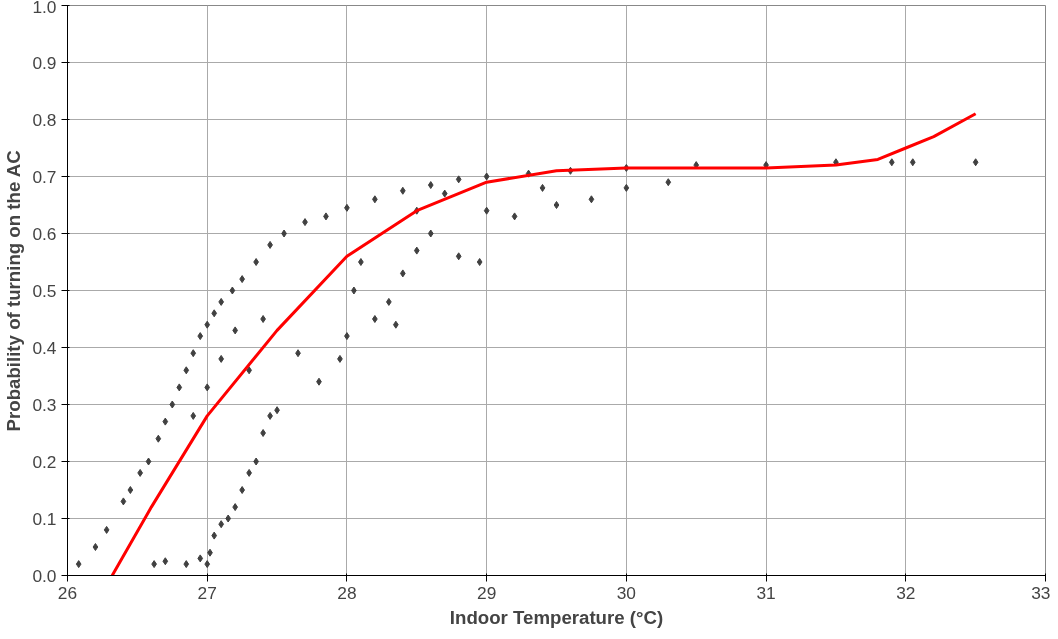  I want to click on x-axis-title: Indoor Temperature (°C), so click(556, 617).